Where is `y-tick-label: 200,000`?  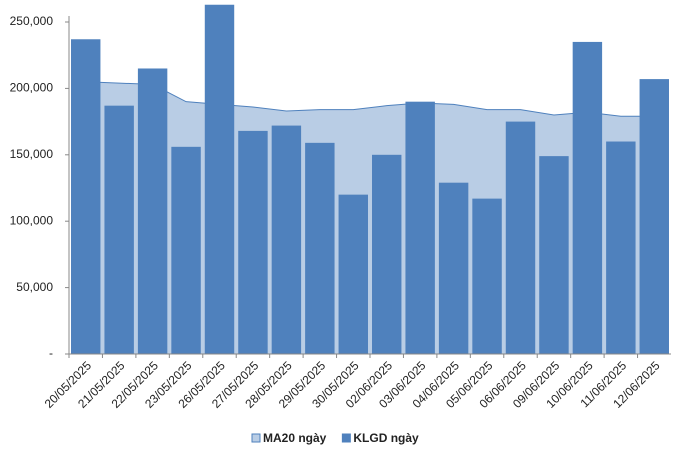 y-tick-label: 200,000 is located at coordinates (32, 88).